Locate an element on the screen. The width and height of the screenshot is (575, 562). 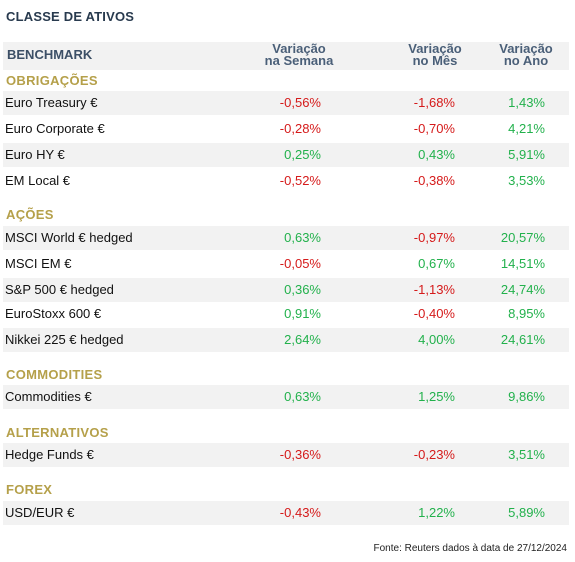
row-name: MSCI World € hedged is located at coordinates (69, 237).